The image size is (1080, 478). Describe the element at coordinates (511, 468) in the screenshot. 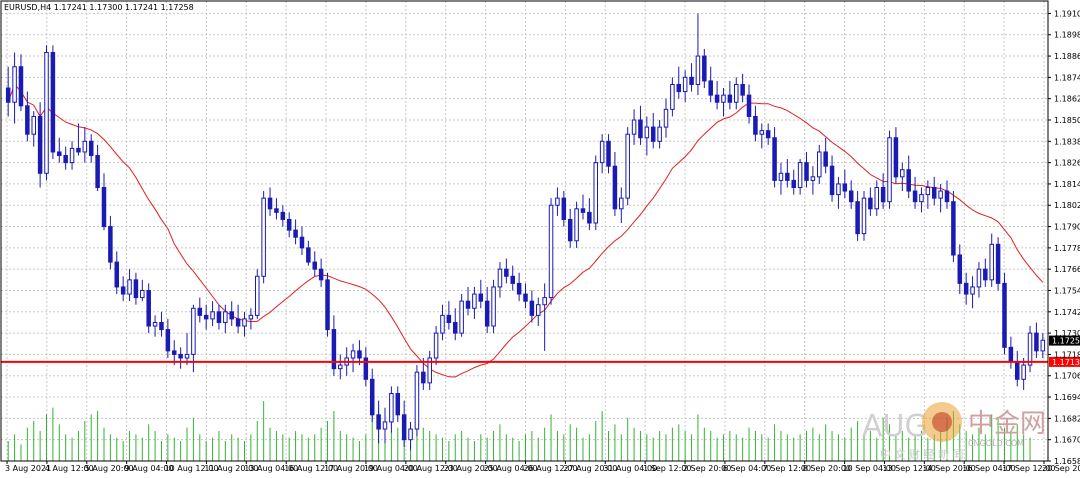

I see `x-tick-label: 25 Aug 04:00` at that location.